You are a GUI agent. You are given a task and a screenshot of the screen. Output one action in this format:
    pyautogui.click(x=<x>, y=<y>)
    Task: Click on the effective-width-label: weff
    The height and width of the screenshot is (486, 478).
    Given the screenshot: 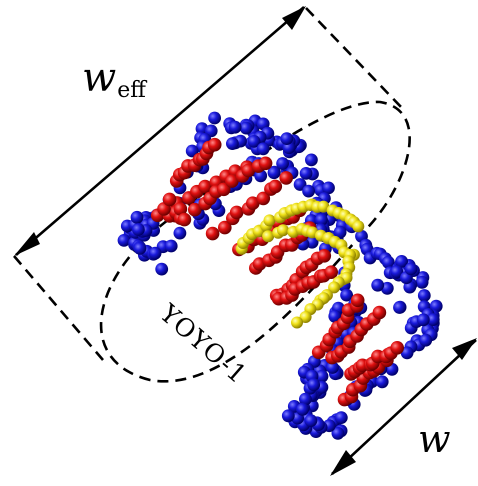 What is the action you would take?
    pyautogui.click(x=114, y=80)
    